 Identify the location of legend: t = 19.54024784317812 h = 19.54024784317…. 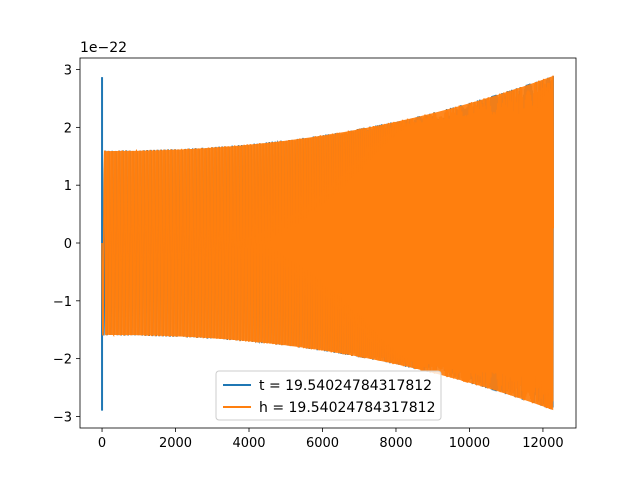
(328, 395).